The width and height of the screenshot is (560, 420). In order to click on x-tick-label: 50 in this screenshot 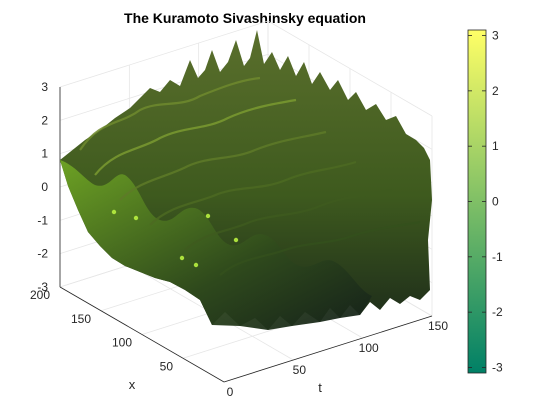, I will do `click(167, 366)`.